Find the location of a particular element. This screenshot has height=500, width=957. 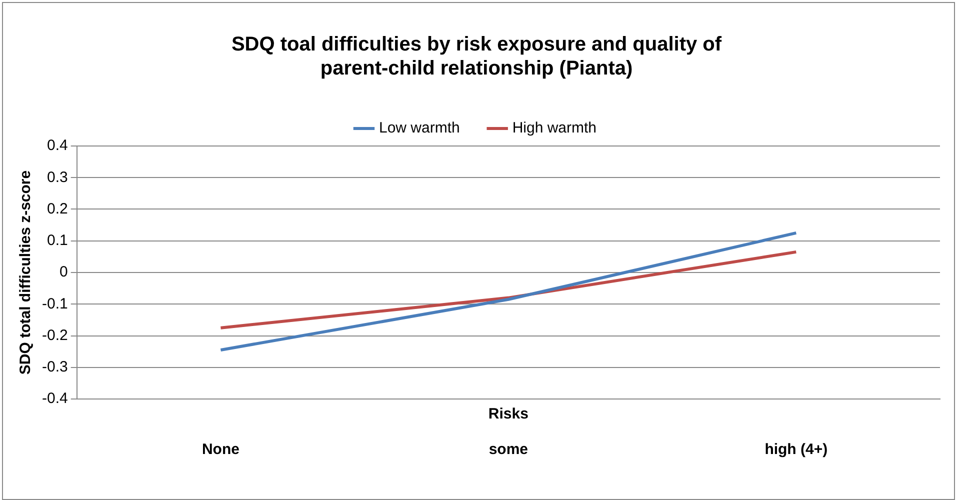

y-axis-title: SDQ total difficulties z-score is located at coordinates (25, 272).